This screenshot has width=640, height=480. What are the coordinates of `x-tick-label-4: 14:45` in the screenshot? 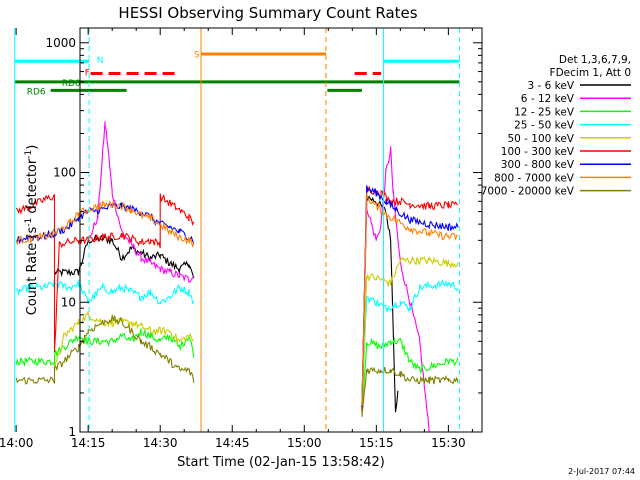 It's located at (232, 443).